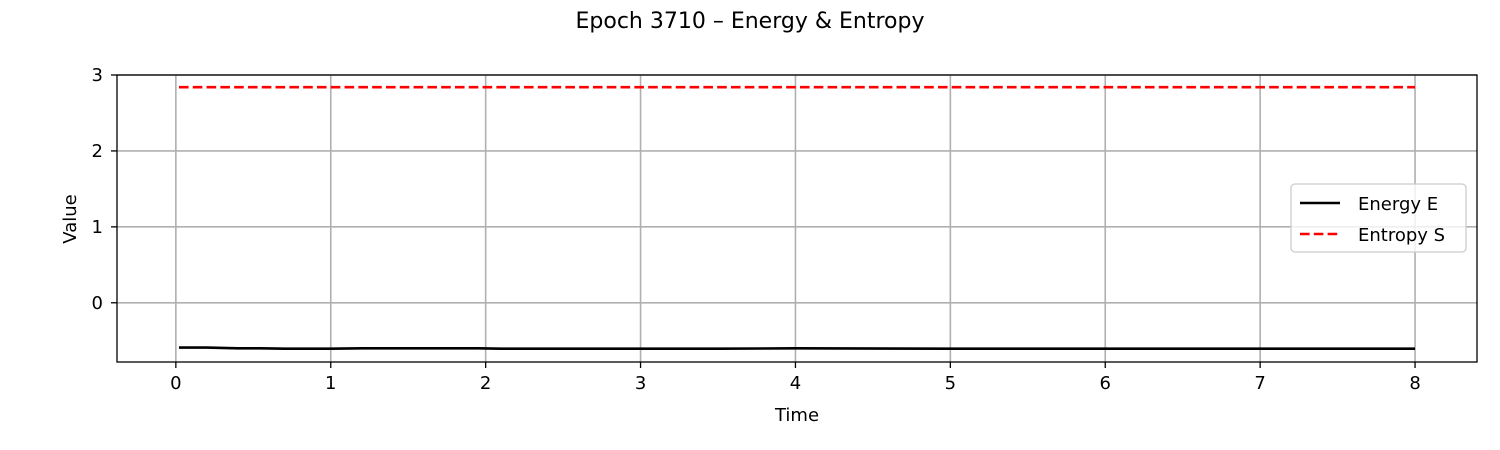 The width and height of the screenshot is (1500, 450). Describe the element at coordinates (97, 303) in the screenshot. I see `y-tick-label: 0` at that location.